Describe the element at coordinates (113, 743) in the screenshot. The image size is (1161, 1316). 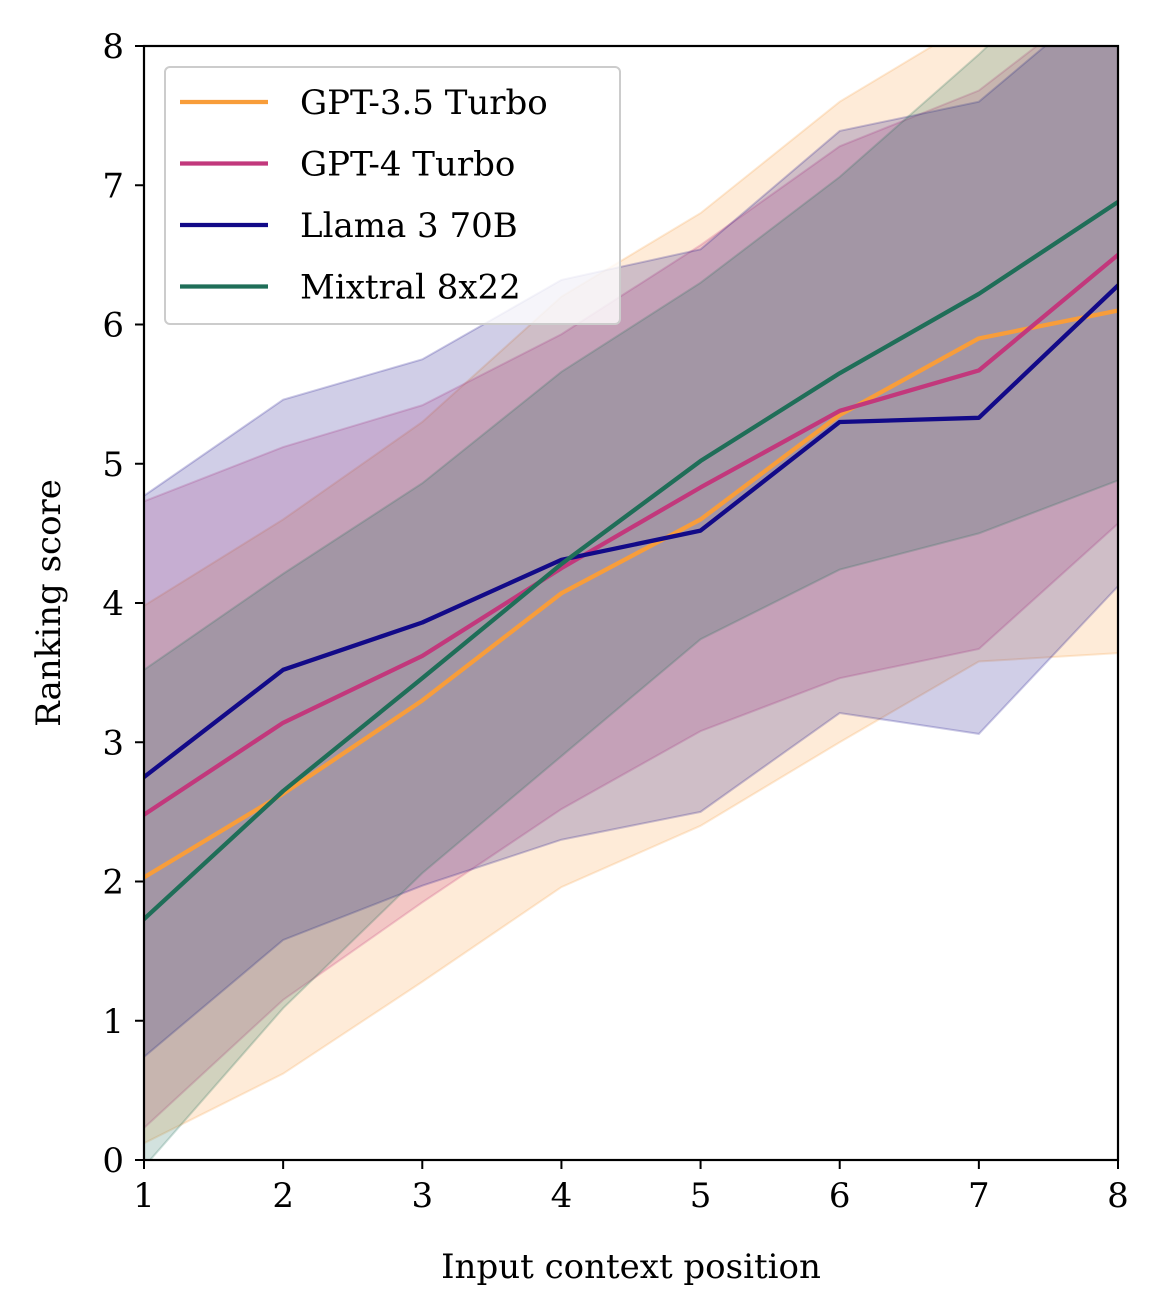
I see `y-tick-label: 3` at that location.